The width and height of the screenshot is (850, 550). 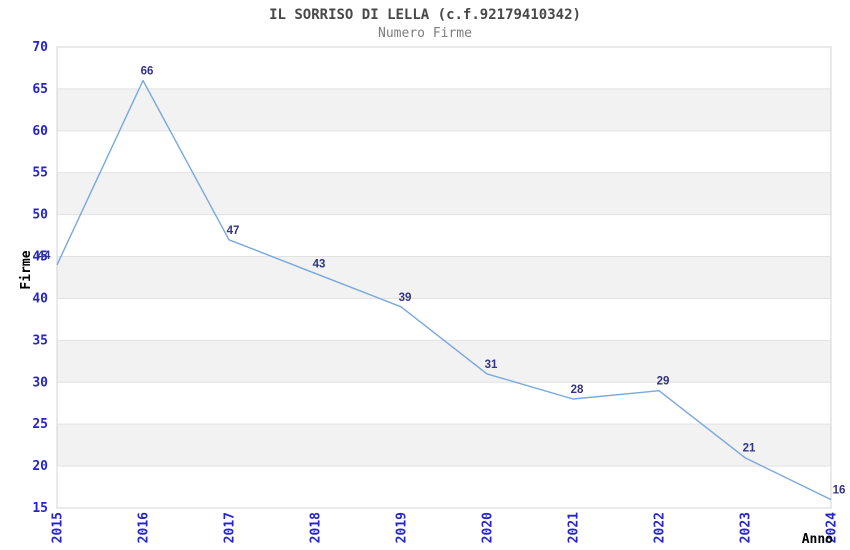 I want to click on x-tick-label: 2024, so click(x=832, y=527).